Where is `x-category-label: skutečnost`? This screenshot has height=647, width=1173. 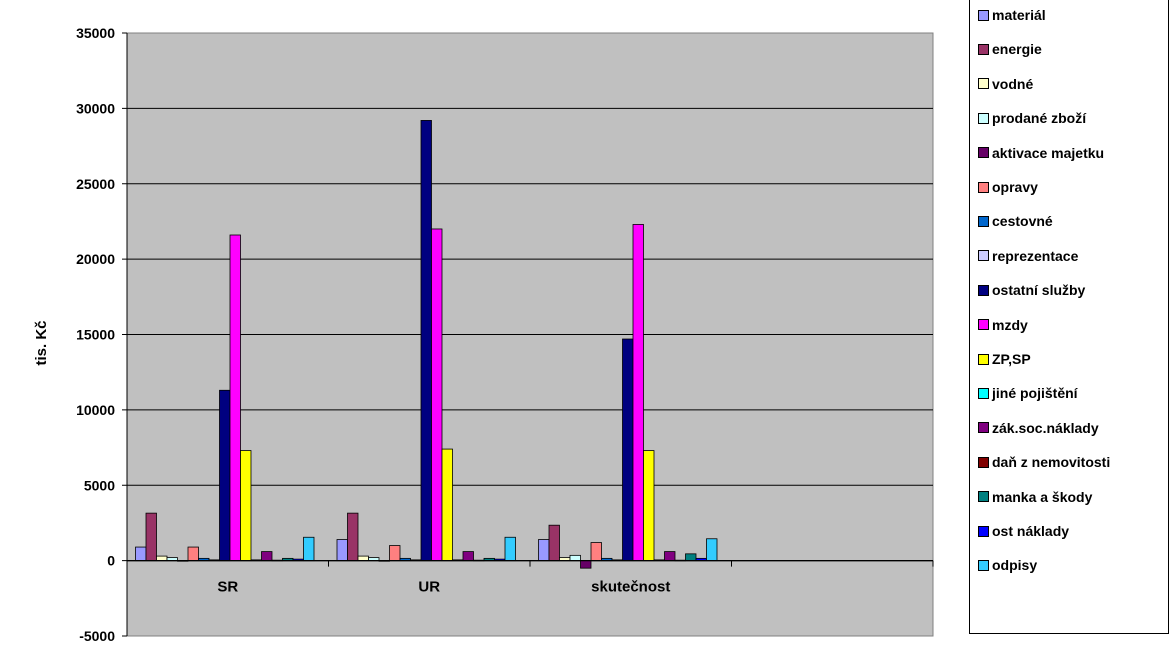 x-category-label: skutečnost is located at coordinates (630, 587).